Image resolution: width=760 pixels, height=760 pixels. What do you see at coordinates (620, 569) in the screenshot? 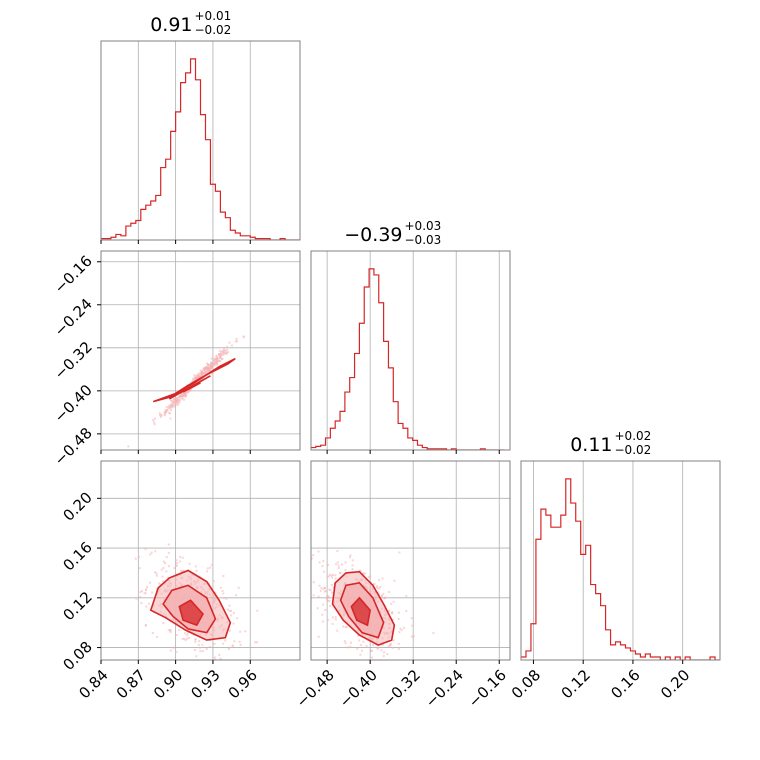
I see `histogram-line` at bounding box center [620, 569].